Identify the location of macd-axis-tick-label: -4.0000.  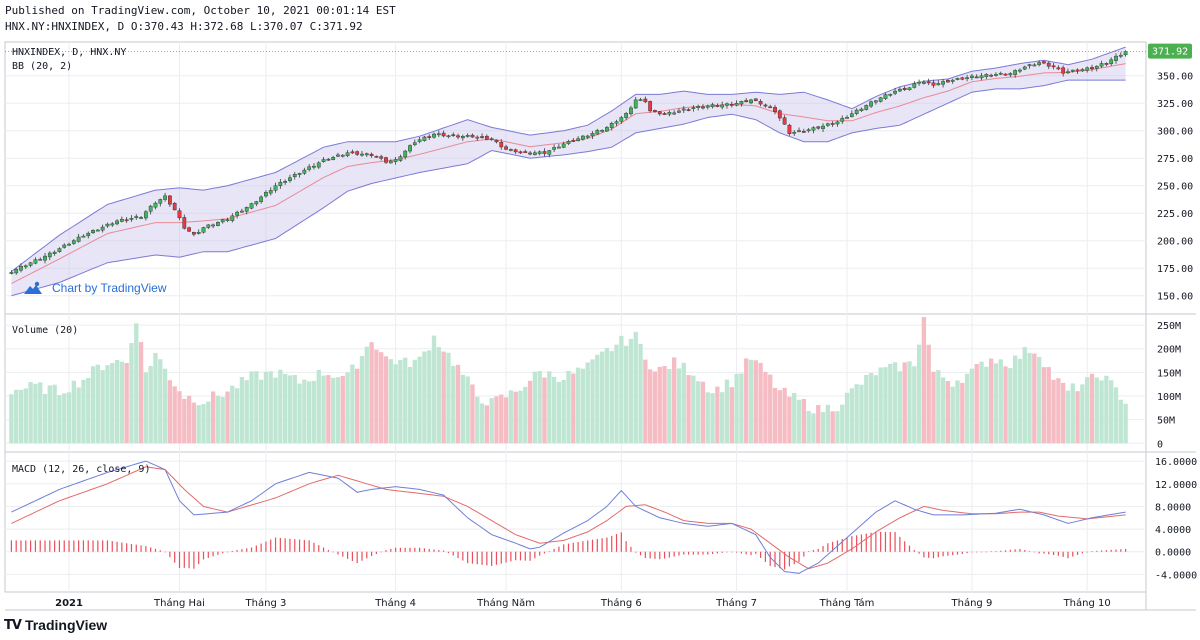
(1176, 575).